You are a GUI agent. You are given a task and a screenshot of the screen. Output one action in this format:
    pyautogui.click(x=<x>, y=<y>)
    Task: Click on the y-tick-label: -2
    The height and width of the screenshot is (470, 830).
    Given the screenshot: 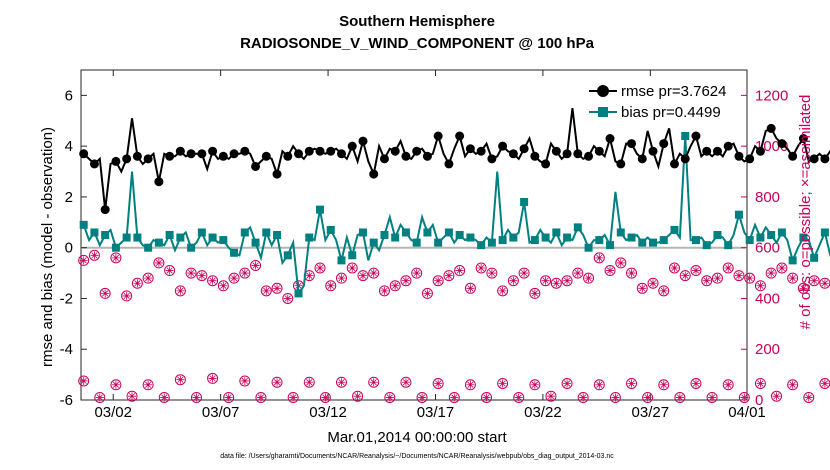 What is the action you would take?
    pyautogui.click(x=66, y=298)
    